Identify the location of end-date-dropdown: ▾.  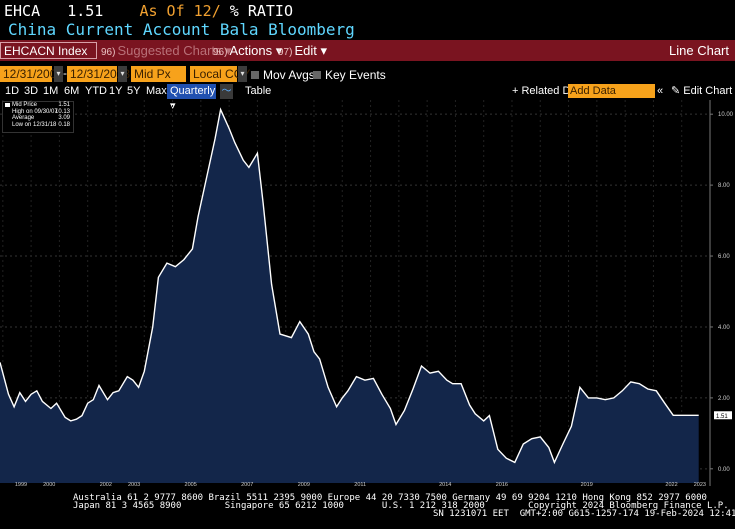
(122, 74).